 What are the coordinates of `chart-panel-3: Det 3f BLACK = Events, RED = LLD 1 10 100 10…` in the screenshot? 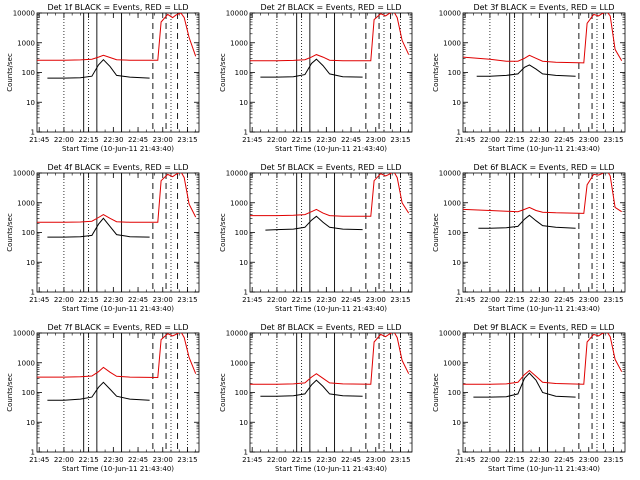 It's located at (529, 78).